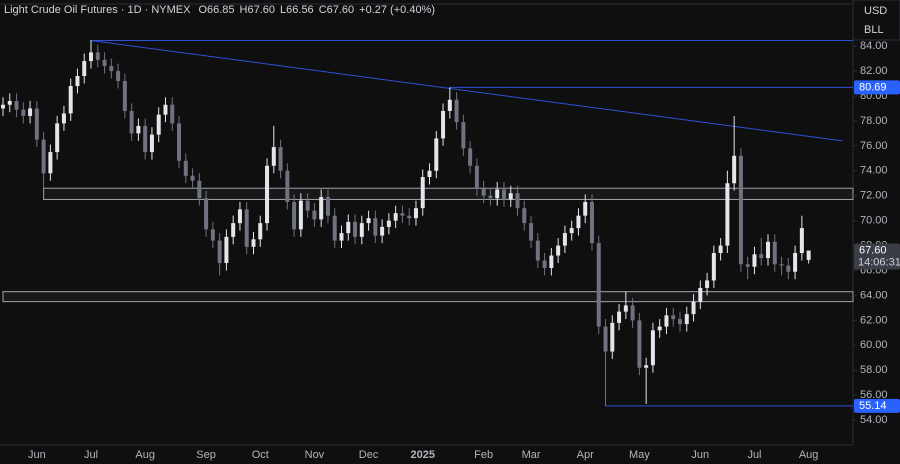  I want to click on x-tick-label: May, so click(639, 455).